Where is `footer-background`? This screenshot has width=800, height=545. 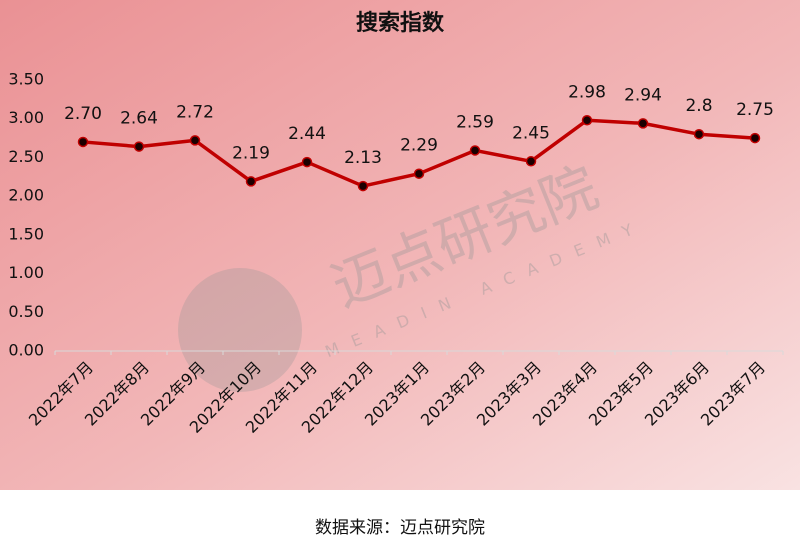
footer-background is located at coordinates (400, 517).